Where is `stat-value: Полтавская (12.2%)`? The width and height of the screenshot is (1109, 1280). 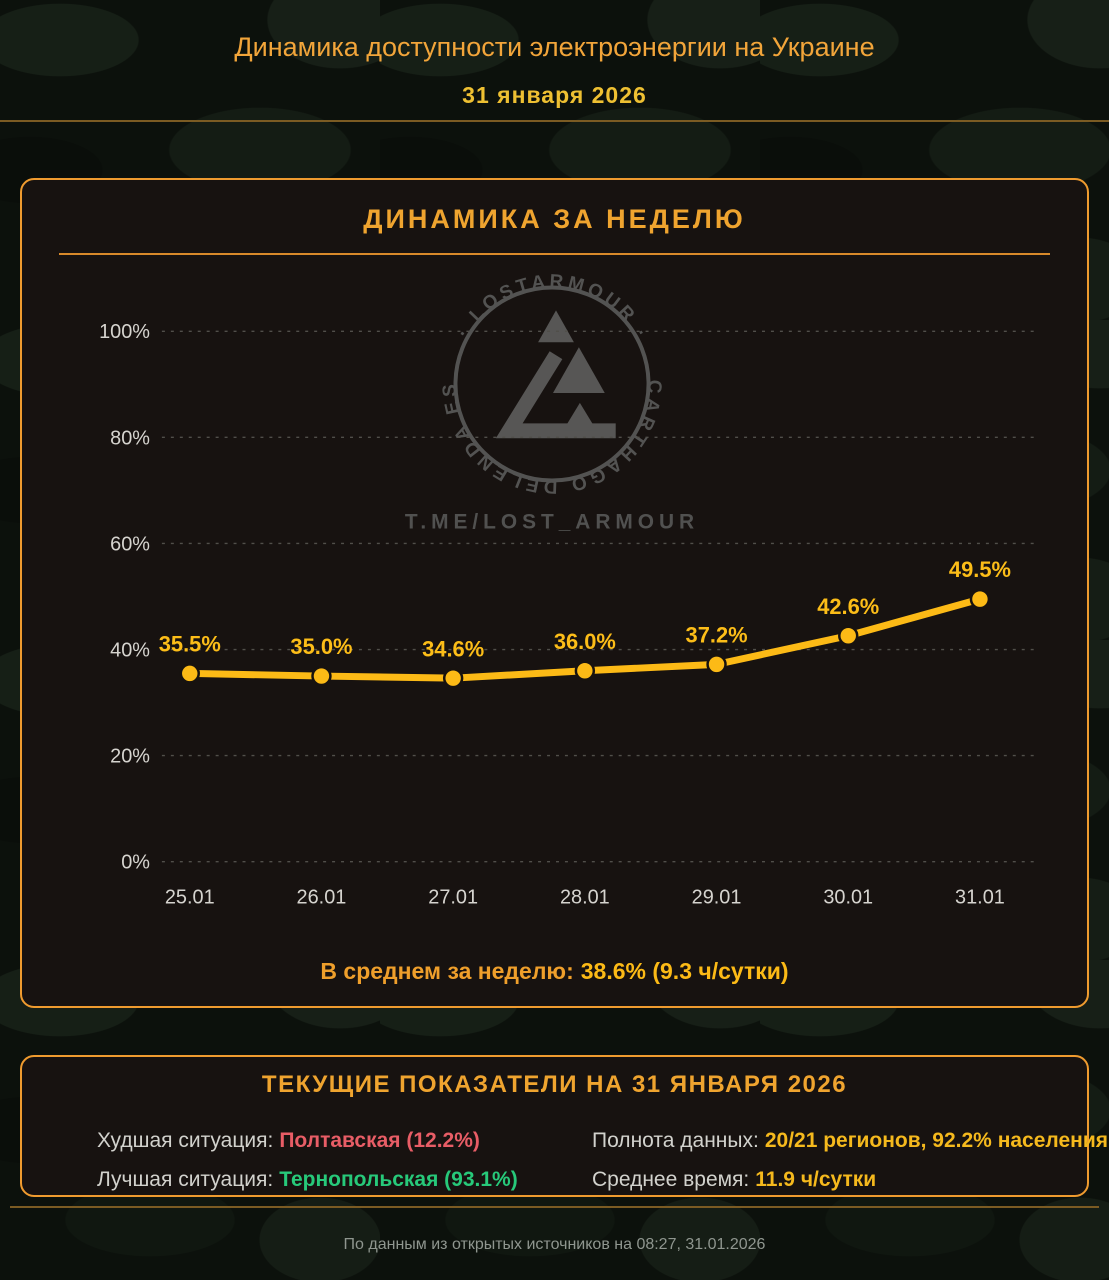 stat-value: Полтавская (12.2%) is located at coordinates (379, 1140).